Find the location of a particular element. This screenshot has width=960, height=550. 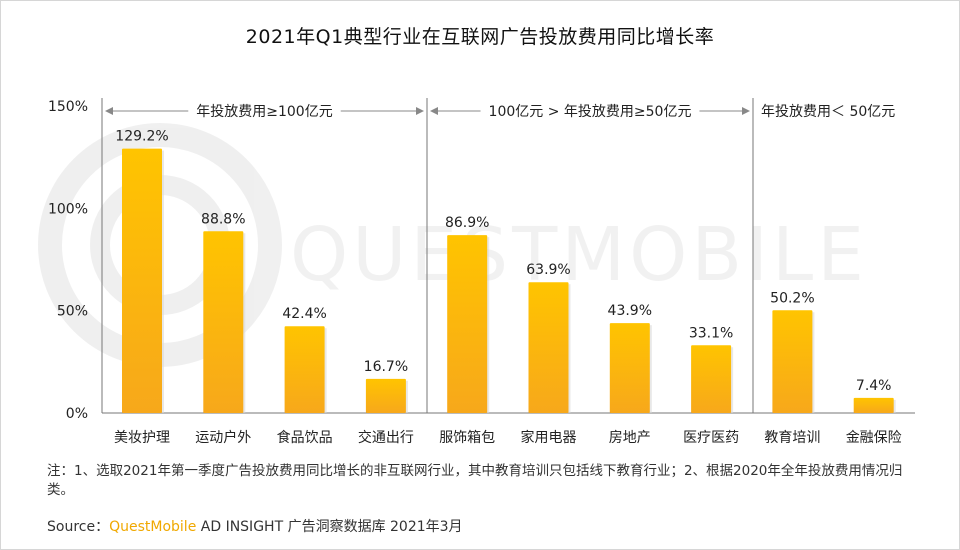

source-brand: QuestMobile is located at coordinates (153, 527).